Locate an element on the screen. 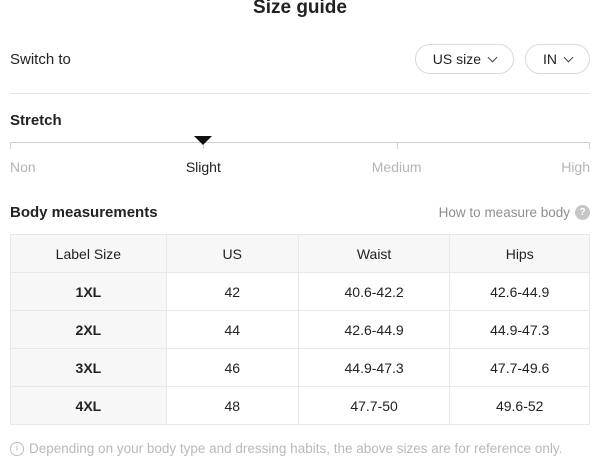 The width and height of the screenshot is (600, 463). table-cell: 1XL is located at coordinates (88, 291).